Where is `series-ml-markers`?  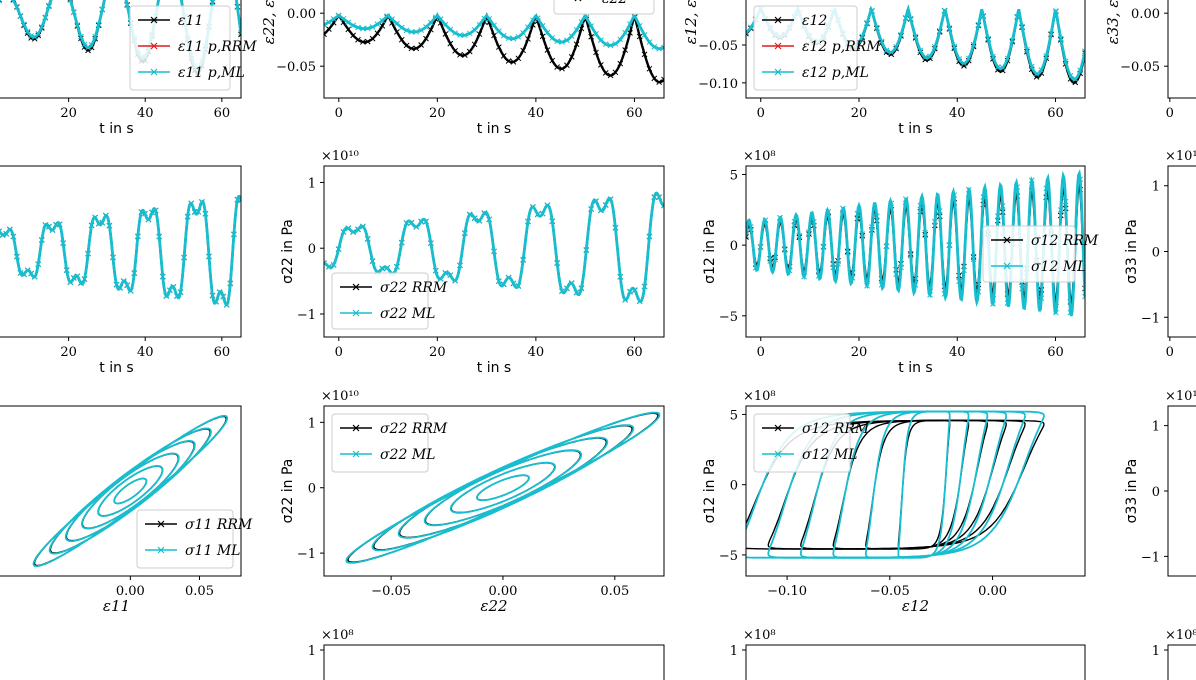
series-ml-markers is located at coordinates (915, 246).